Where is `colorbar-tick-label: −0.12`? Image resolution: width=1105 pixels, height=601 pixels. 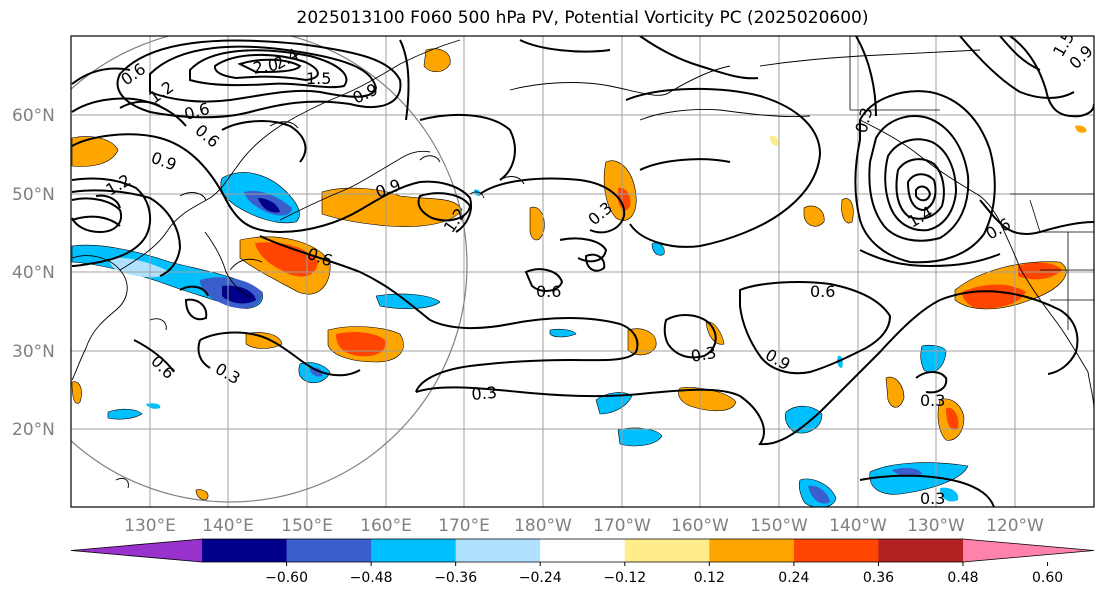 colorbar-tick-label: −0.12 is located at coordinates (624, 578).